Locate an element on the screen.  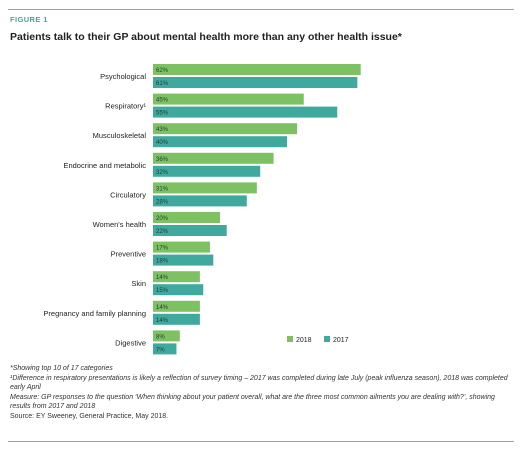
category-label: Musculoskeletal is located at coordinates (120, 135).